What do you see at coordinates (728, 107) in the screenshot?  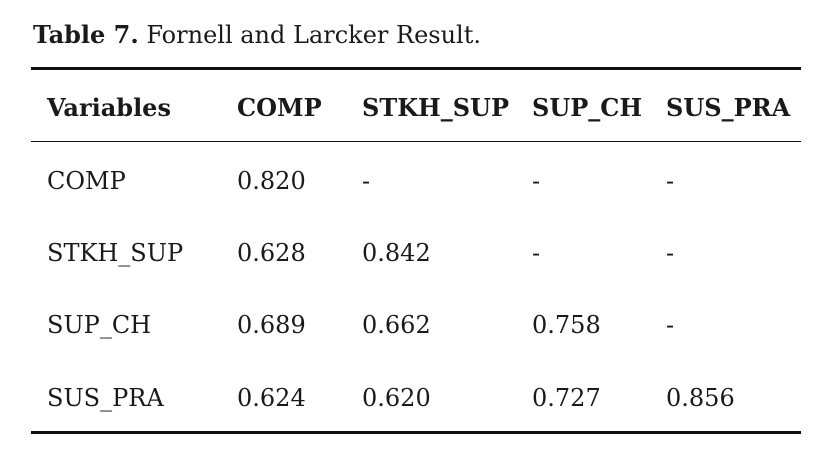 I see `header-sus-pra: SUS_PRA` at bounding box center [728, 107].